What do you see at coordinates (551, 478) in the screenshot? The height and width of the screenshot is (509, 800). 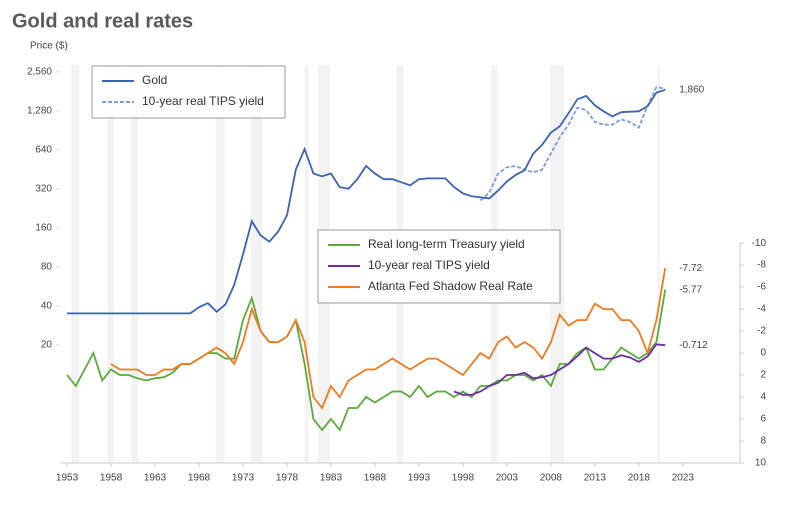 I see `x-tick-label: 2008` at bounding box center [551, 478].